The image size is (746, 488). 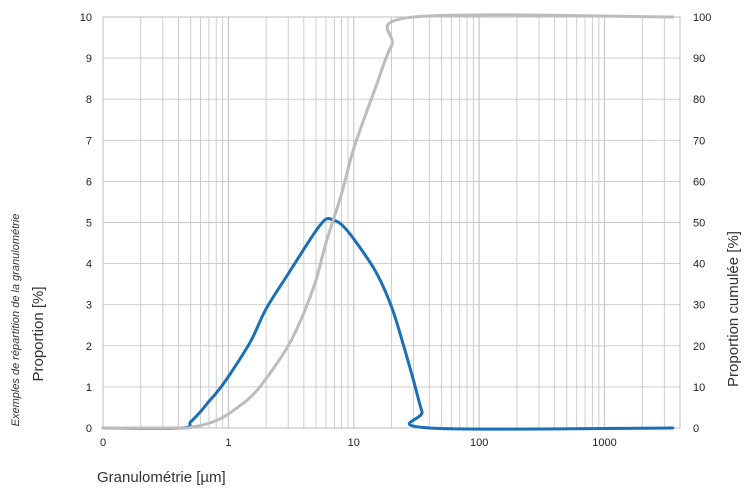 What do you see at coordinates (699, 306) in the screenshot?
I see `y2-tick-label: 30` at bounding box center [699, 306].